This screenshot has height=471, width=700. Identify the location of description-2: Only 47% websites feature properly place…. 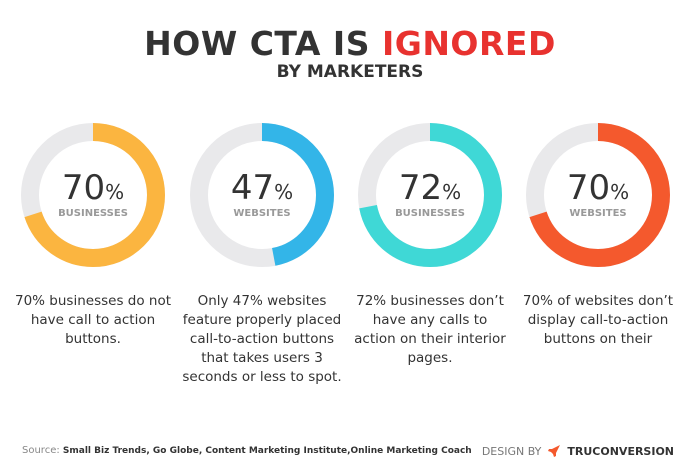
(262, 339).